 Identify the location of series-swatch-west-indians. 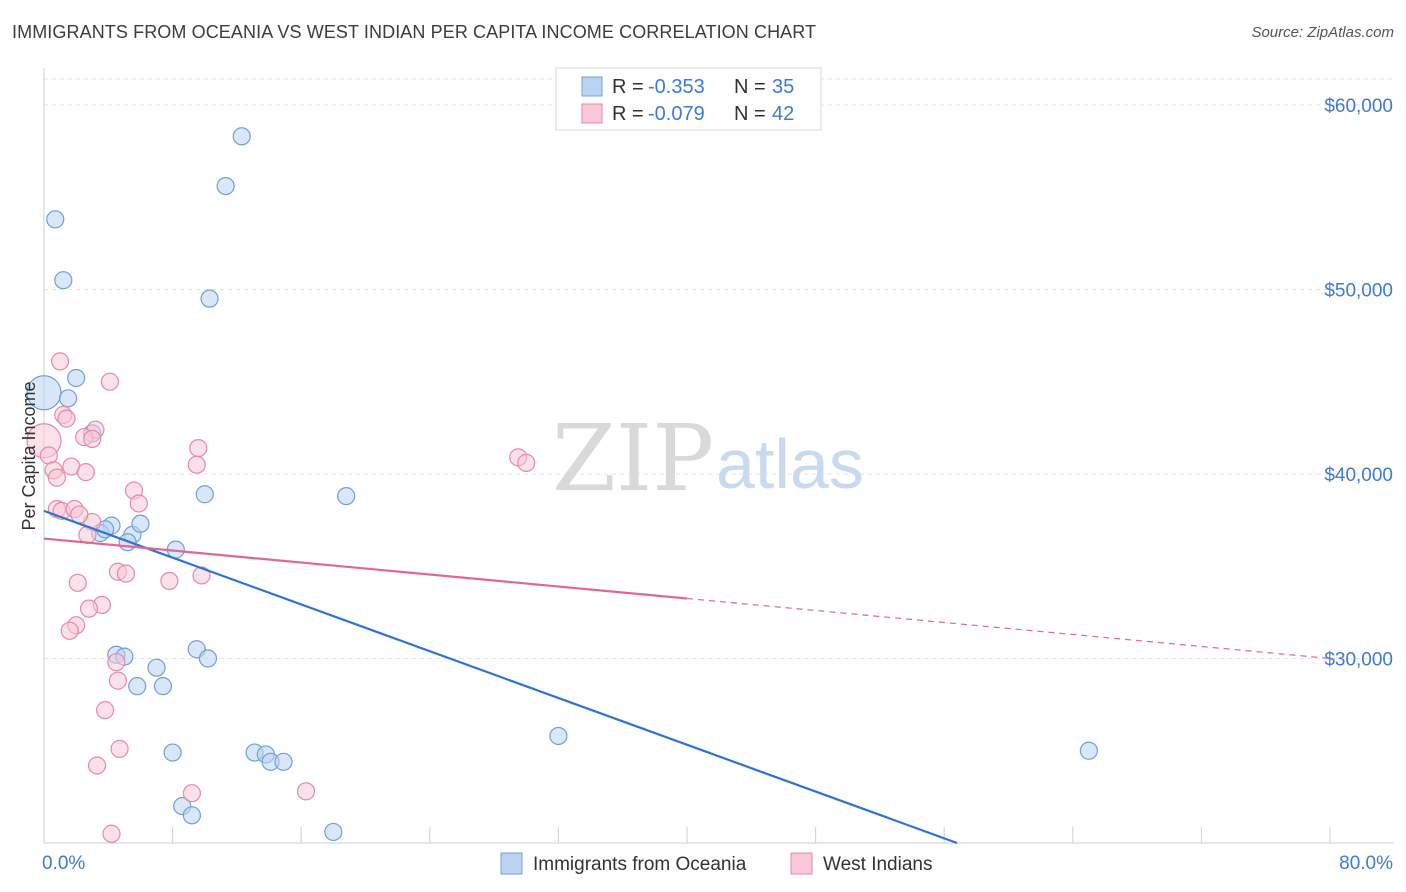
(801, 863).